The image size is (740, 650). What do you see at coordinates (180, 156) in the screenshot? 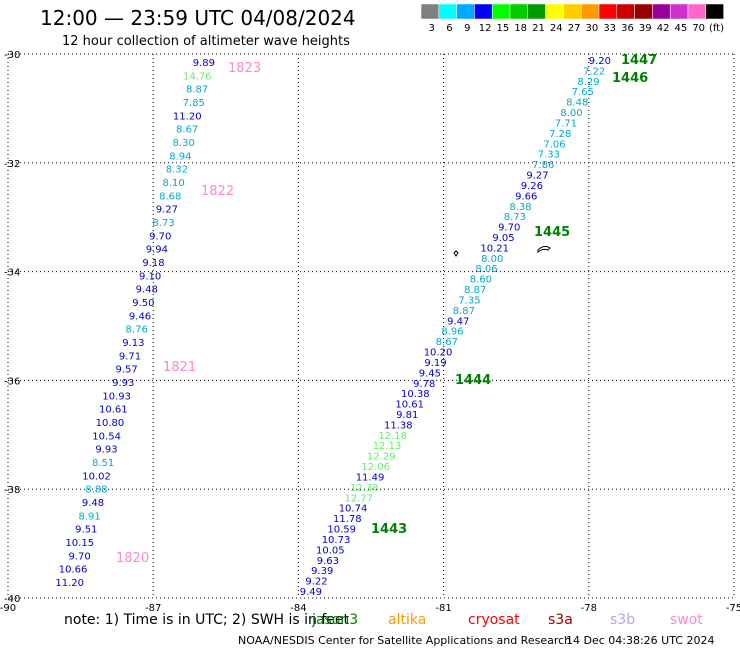
I see `wave-height-value: 8.94` at bounding box center [180, 156].